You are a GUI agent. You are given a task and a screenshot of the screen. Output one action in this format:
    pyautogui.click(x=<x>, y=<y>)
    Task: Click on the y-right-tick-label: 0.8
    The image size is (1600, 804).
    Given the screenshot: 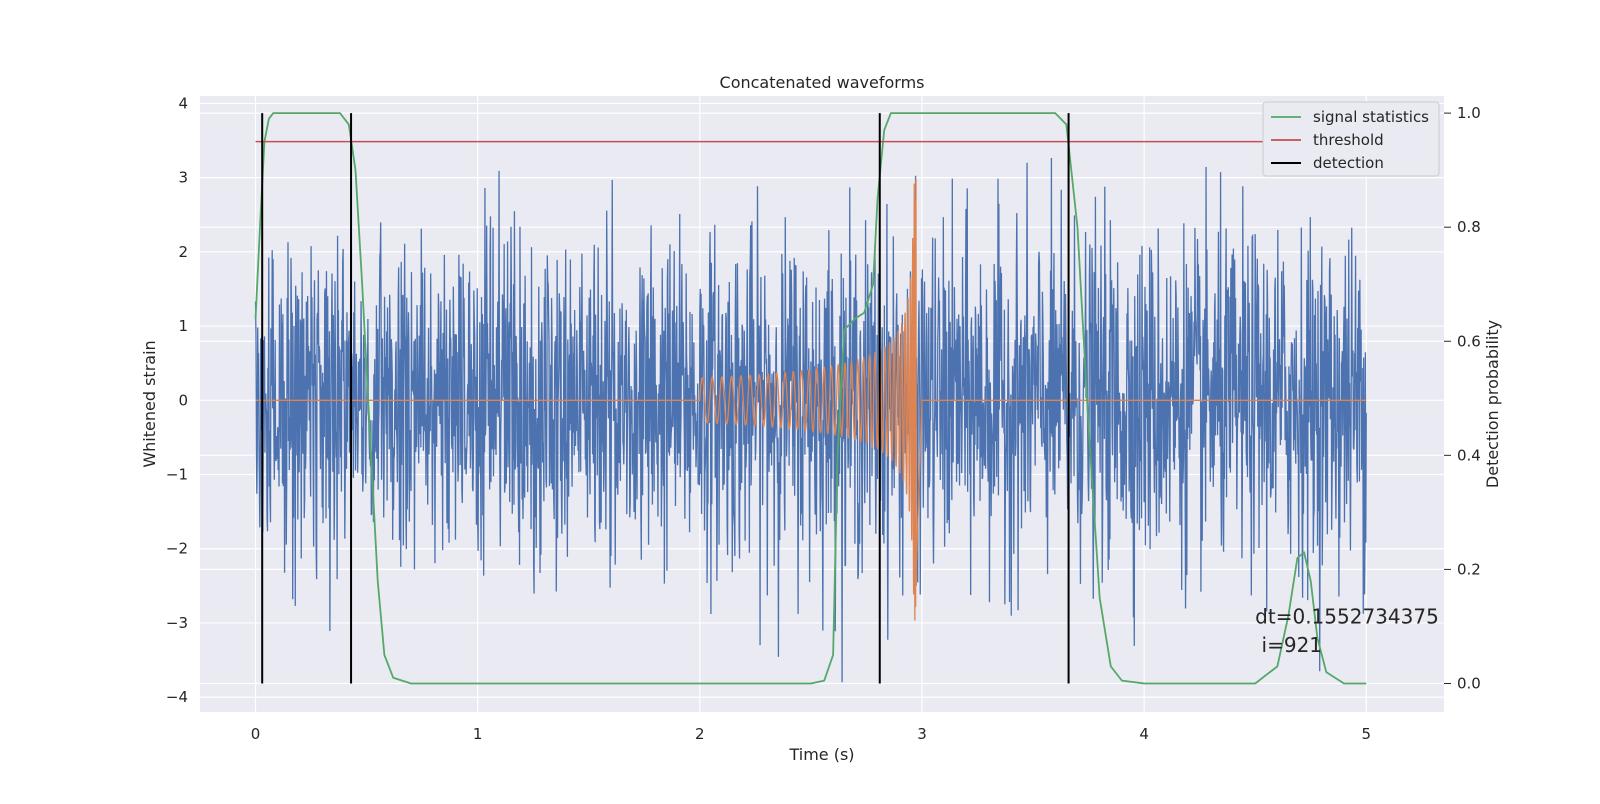 What is the action you would take?
    pyautogui.click(x=1469, y=227)
    